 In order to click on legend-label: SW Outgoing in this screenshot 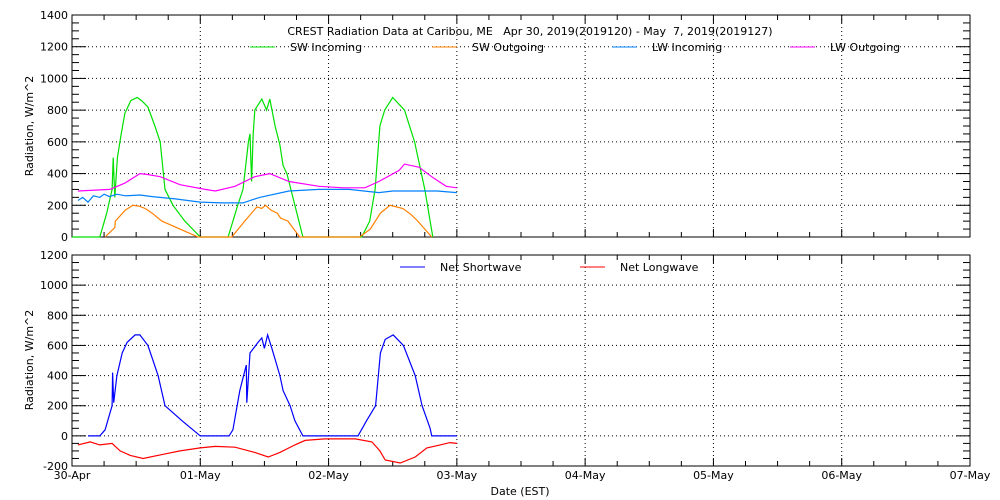, I will do `click(508, 47)`.